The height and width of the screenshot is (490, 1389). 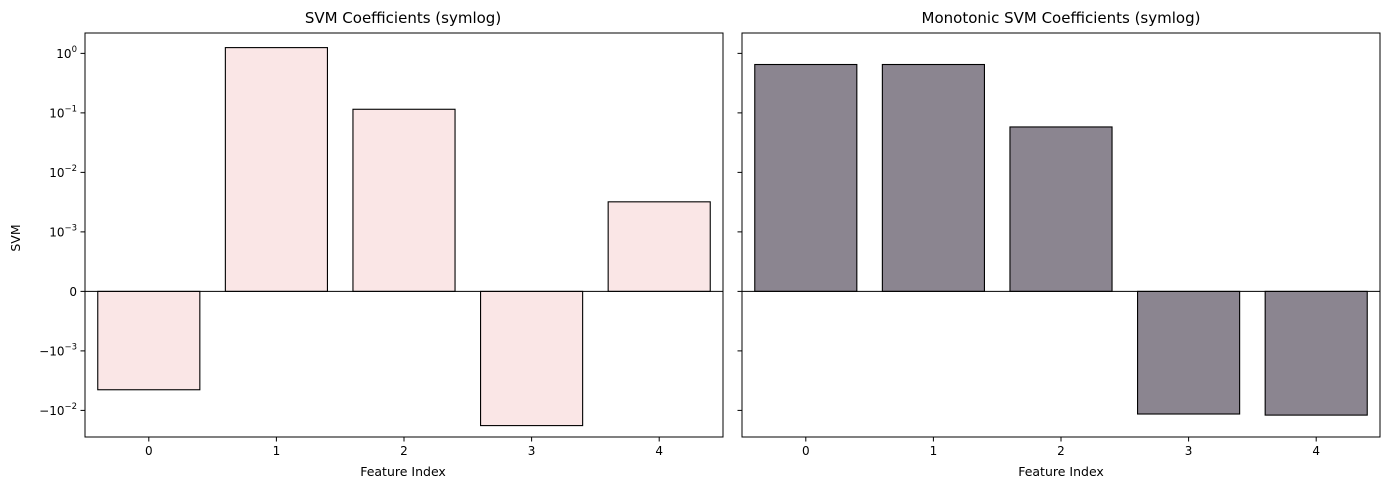 I want to click on y-tick-label: 10⁰, so click(x=66, y=53).